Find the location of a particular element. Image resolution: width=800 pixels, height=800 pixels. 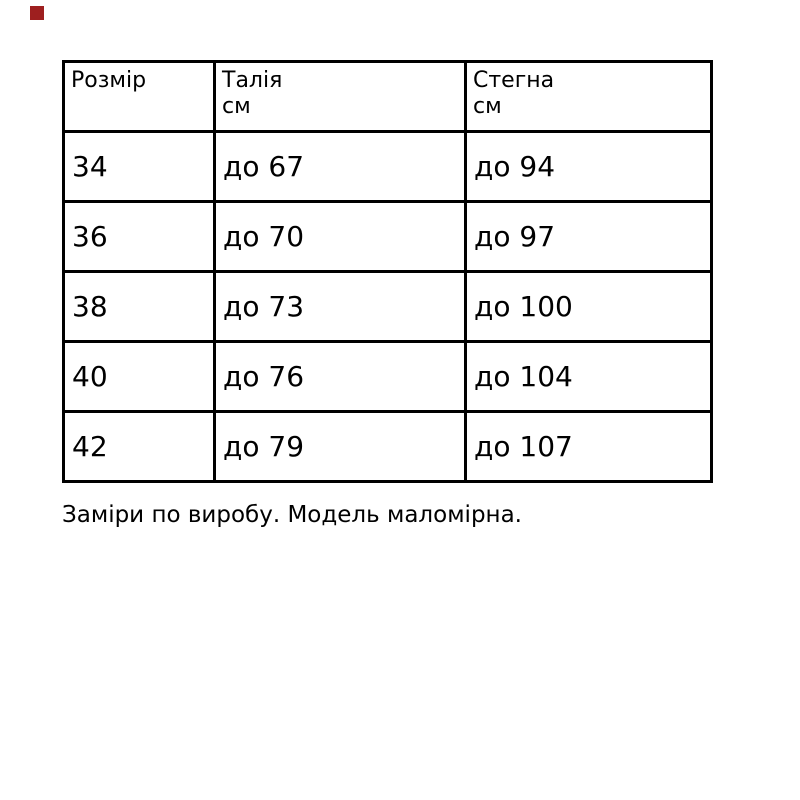

measurement-note: Заміри по виробу. Модель маломірна. is located at coordinates (292, 515).